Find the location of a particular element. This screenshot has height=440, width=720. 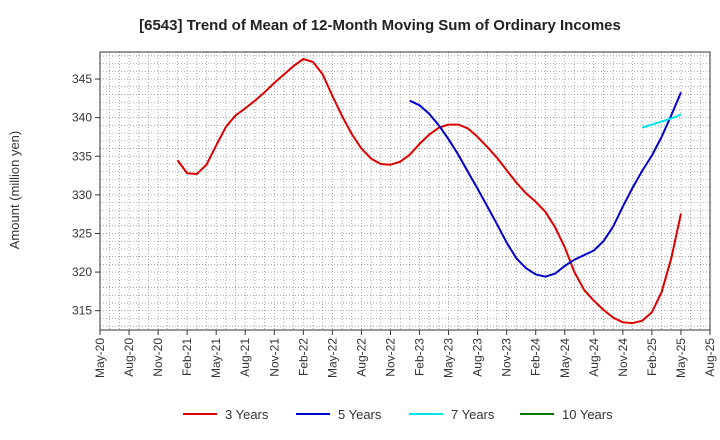

x-tick-label: Aug-23 is located at coordinates (478, 357).